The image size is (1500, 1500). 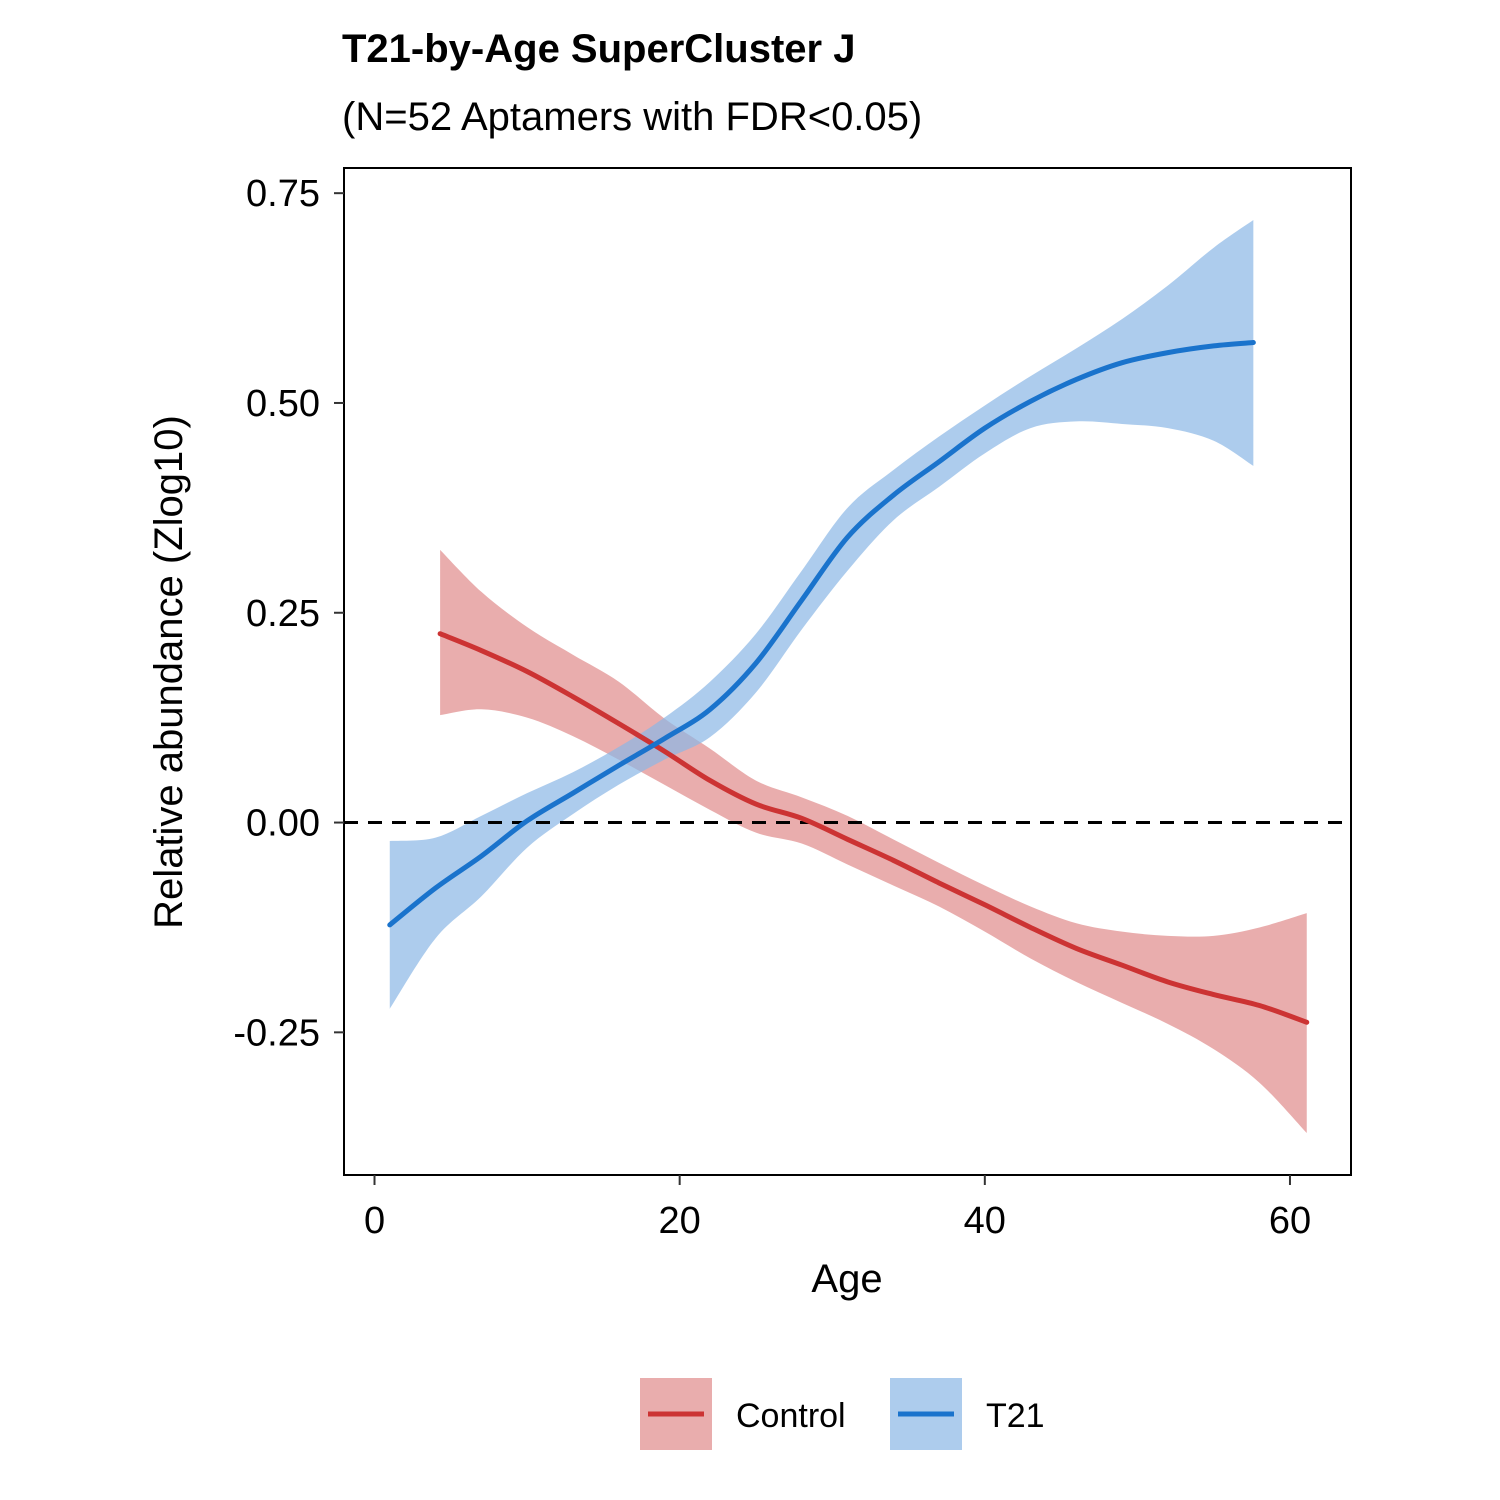 I want to click on y-tick-label: 0.75, so click(x=283, y=194).